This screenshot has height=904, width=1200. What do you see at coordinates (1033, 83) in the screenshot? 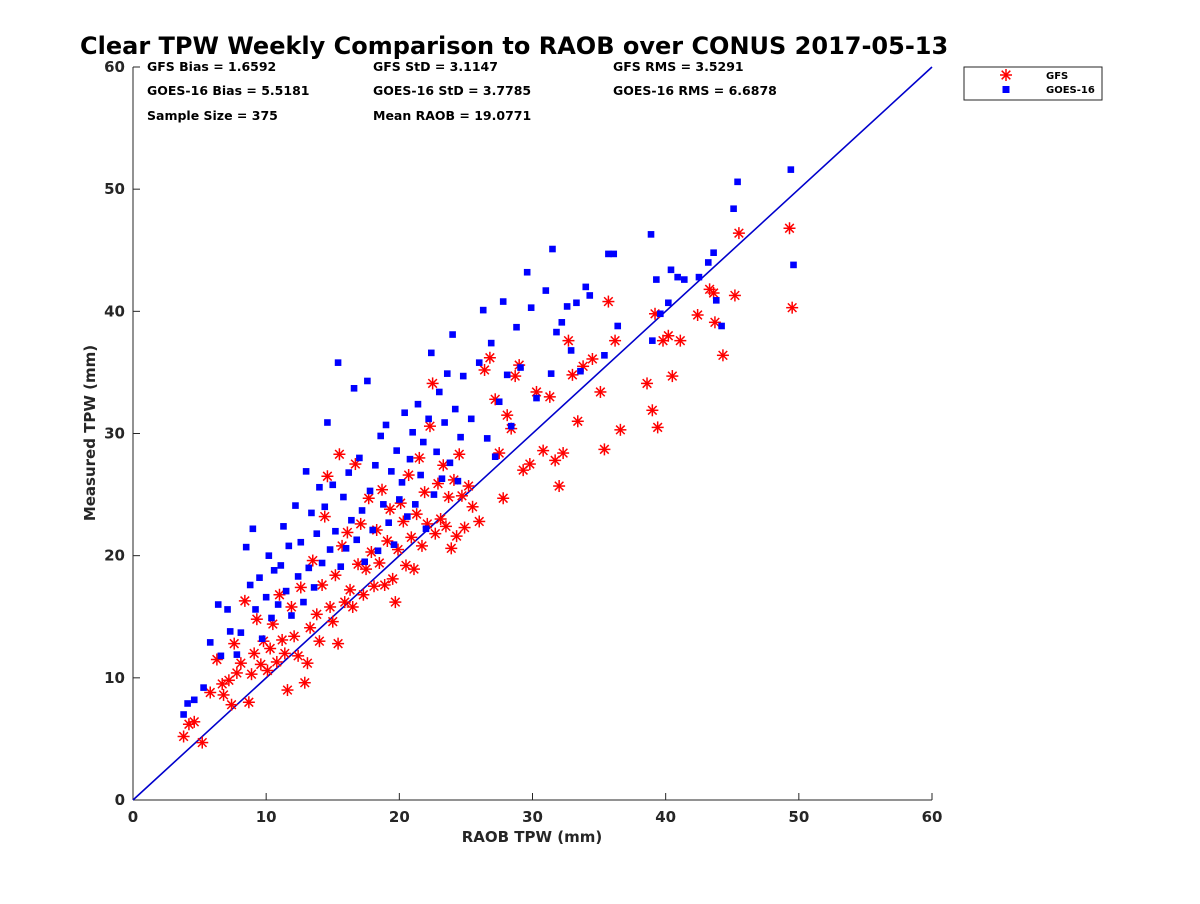
I see `legend: GFS GOES-16` at bounding box center [1033, 83].